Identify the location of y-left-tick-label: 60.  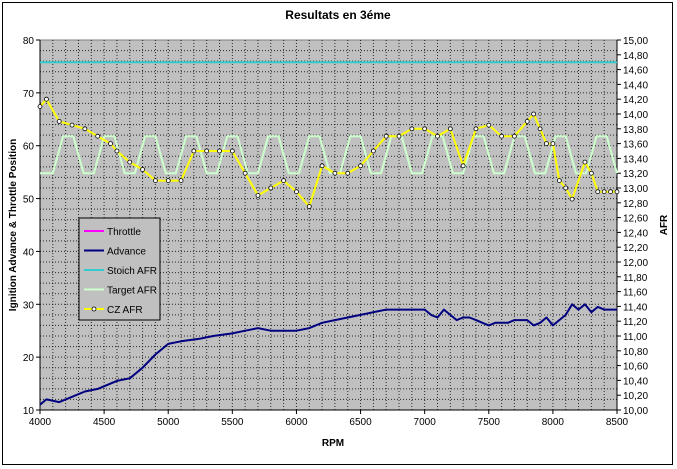
(29, 147).